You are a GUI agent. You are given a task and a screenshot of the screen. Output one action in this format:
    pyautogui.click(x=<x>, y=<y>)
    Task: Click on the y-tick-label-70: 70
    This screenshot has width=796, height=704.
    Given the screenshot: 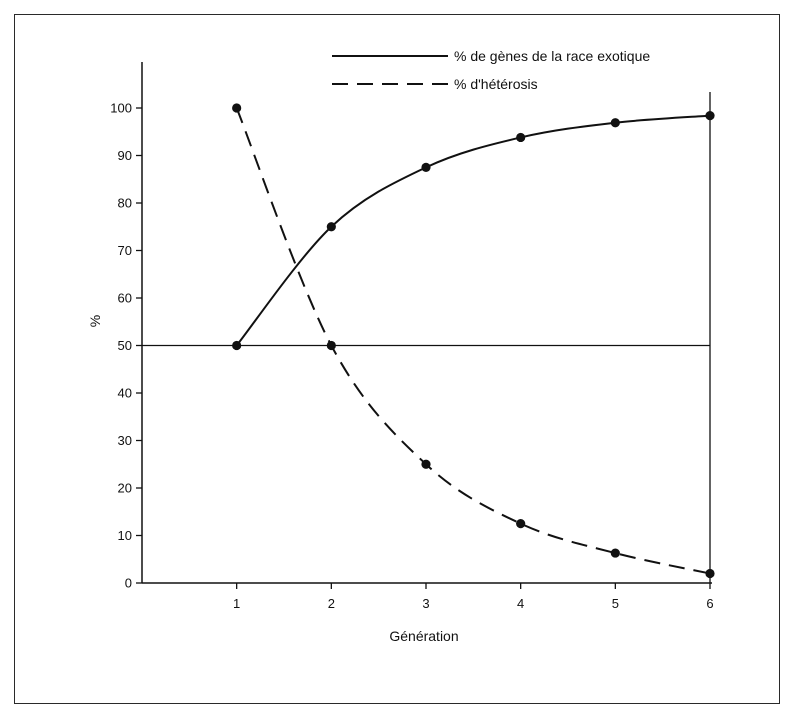 What is the action you would take?
    pyautogui.click(x=125, y=250)
    